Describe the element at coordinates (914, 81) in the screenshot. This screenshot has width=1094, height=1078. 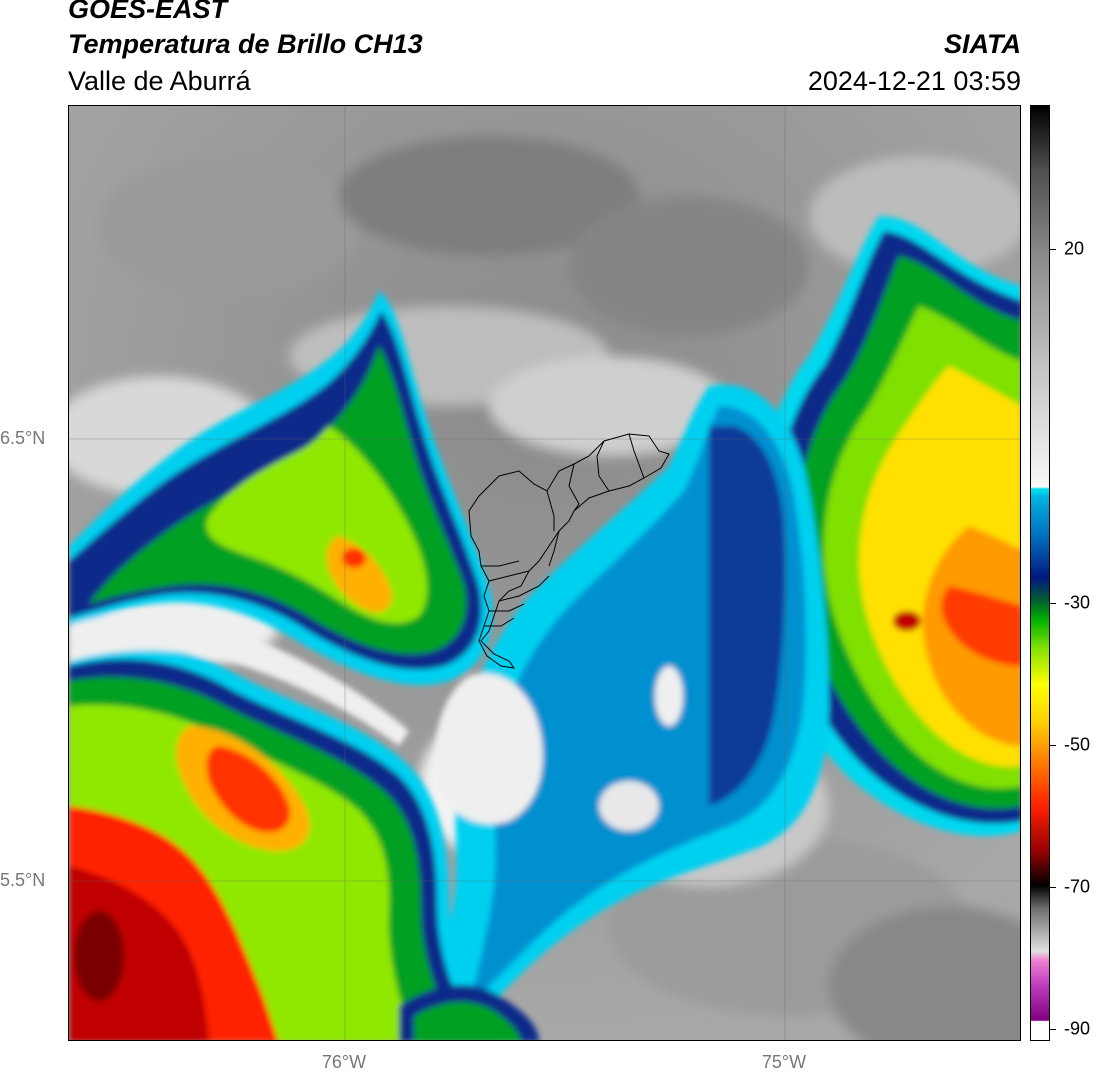
I see `datetime-label: 2024-12-21 03:59` at that location.